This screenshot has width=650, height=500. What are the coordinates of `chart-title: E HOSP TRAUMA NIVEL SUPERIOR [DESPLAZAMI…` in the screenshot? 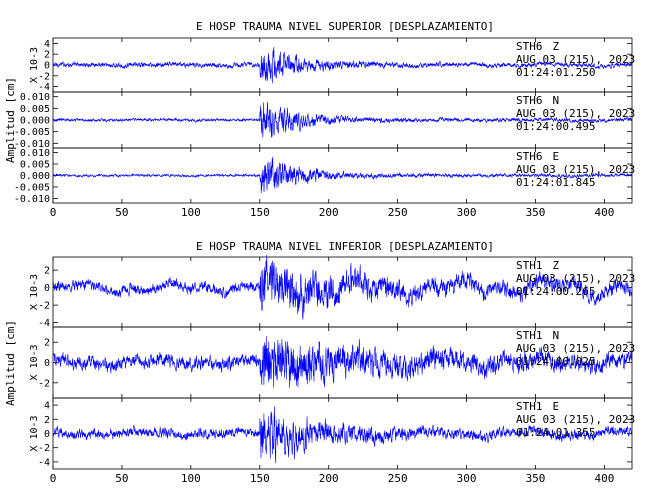 It's located at (345, 26).